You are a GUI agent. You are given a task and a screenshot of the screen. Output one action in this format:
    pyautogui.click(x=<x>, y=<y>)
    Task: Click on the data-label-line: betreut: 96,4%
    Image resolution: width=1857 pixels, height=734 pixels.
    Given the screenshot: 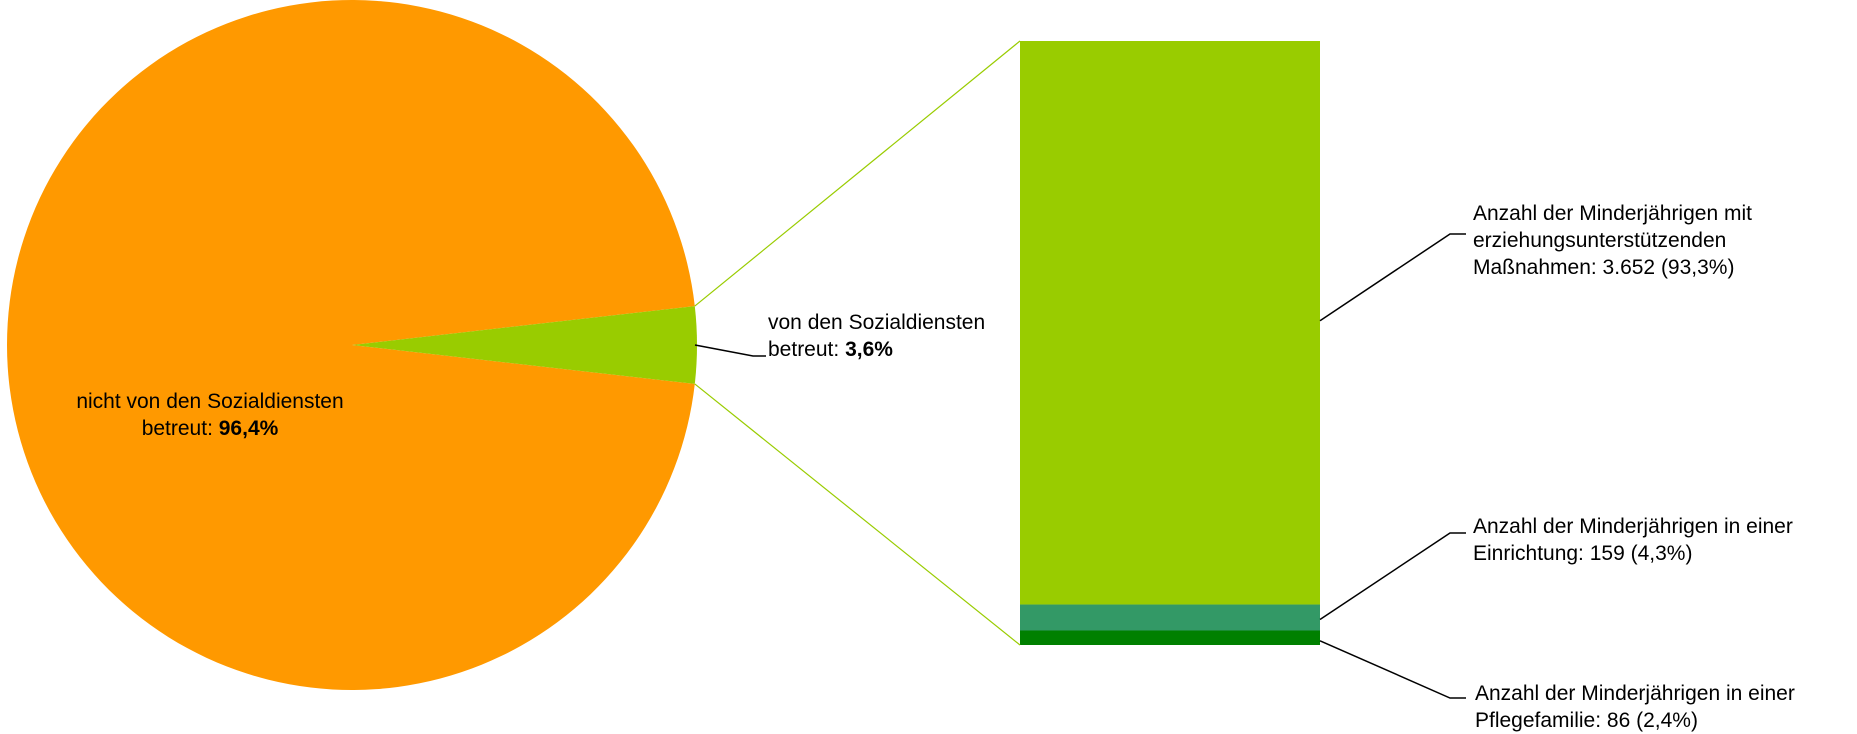 What is the action you would take?
    pyautogui.click(x=210, y=428)
    